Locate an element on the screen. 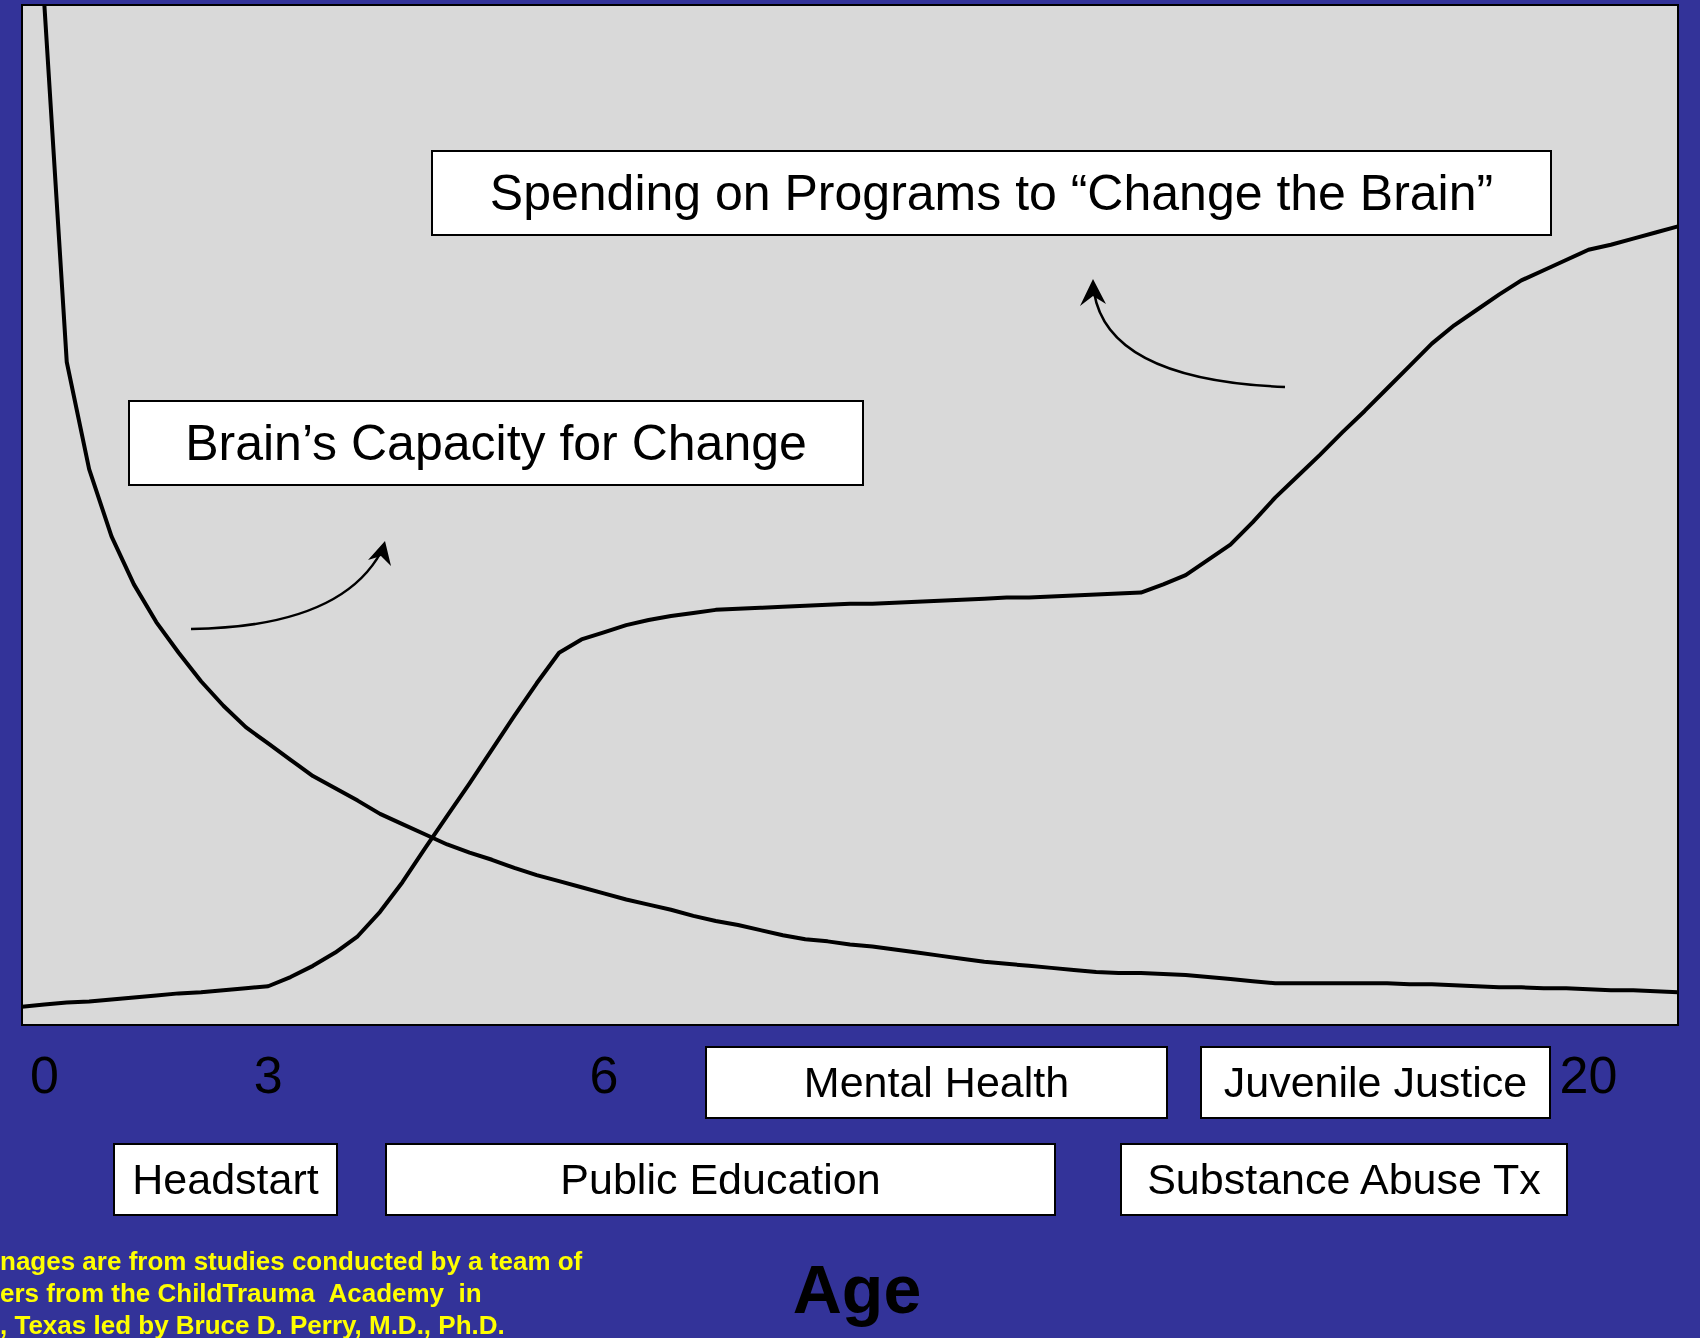 The image size is (1700, 1338). text: Public Education is located at coordinates (720, 1179).